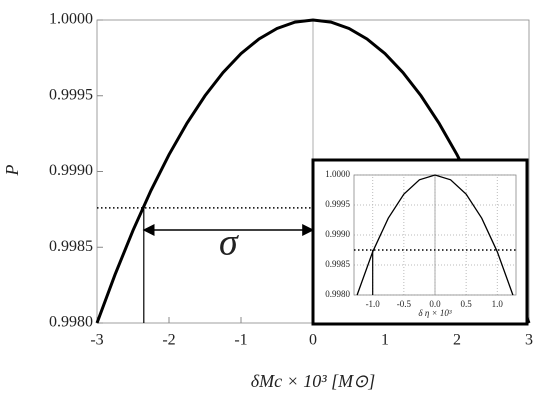  What do you see at coordinates (434, 313) in the screenshot?
I see `x-axis-label: δ η × 10³` at bounding box center [434, 313].